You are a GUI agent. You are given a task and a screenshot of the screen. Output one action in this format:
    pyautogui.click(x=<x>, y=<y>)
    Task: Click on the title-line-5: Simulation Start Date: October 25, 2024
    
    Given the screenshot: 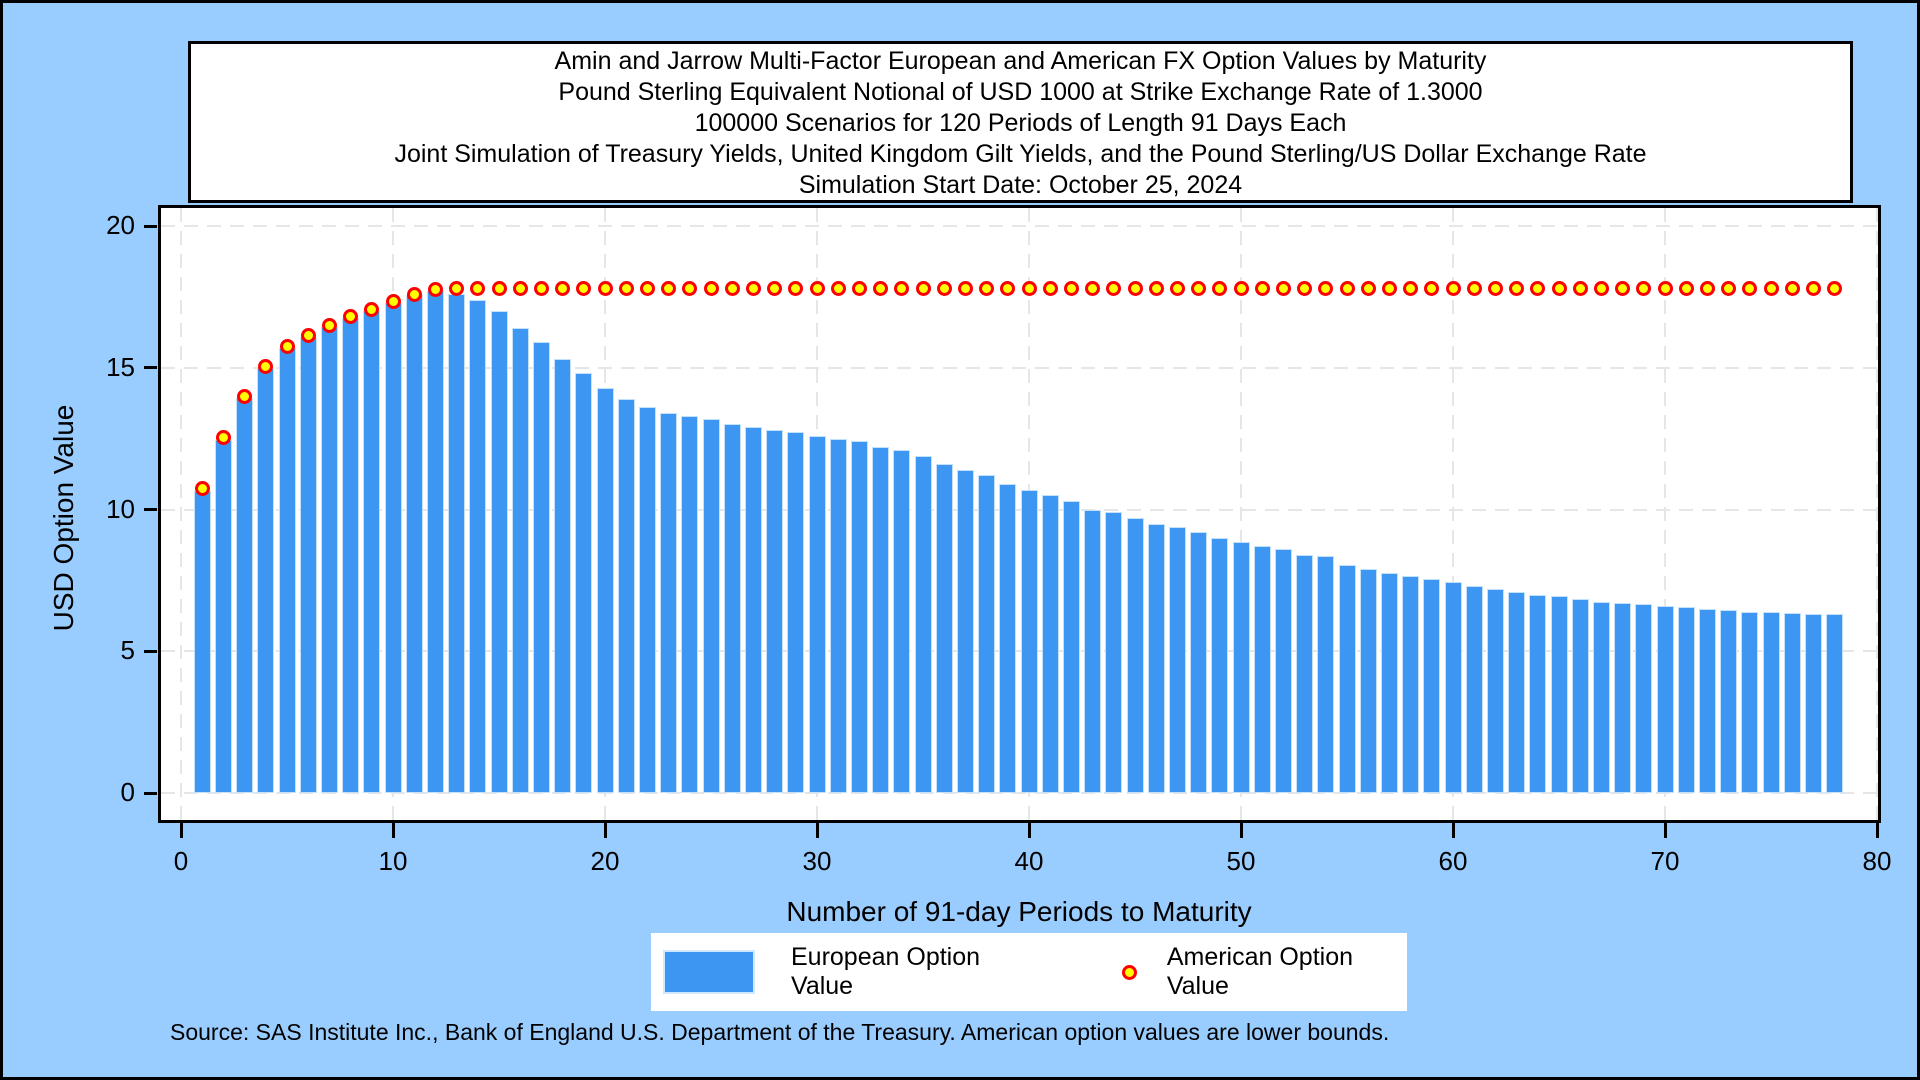 What is the action you would take?
    pyautogui.click(x=1020, y=185)
    